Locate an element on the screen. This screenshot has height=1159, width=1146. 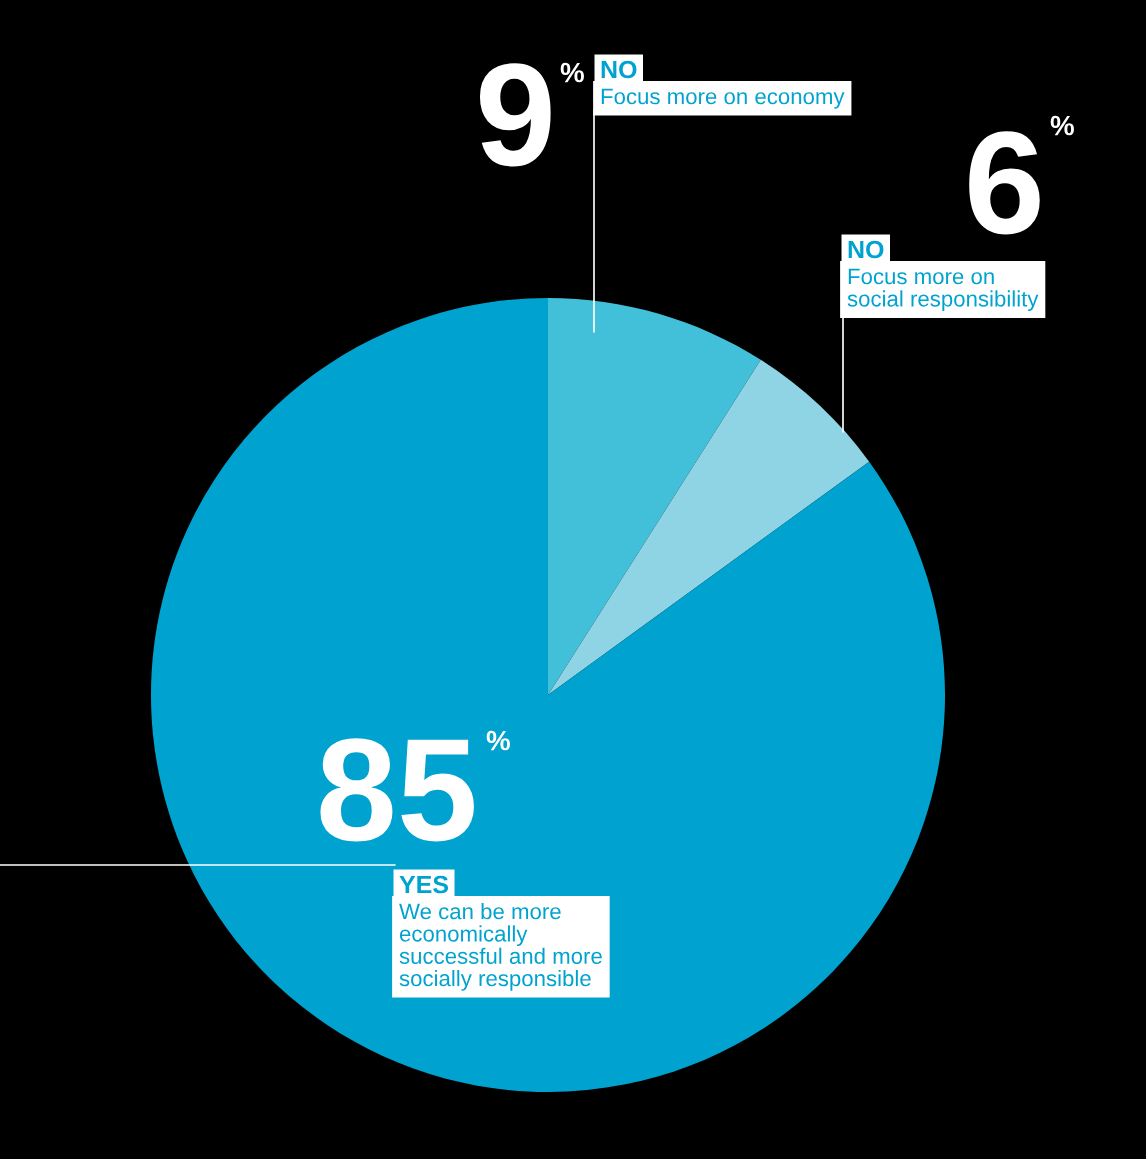
data-label: 6% is located at coordinates (1021, 175).